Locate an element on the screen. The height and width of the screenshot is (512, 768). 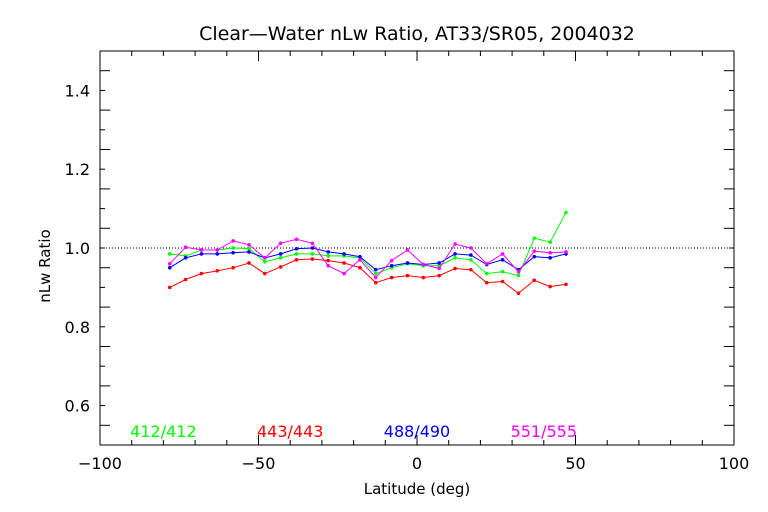
x-tick-label: 50 is located at coordinates (575, 463).